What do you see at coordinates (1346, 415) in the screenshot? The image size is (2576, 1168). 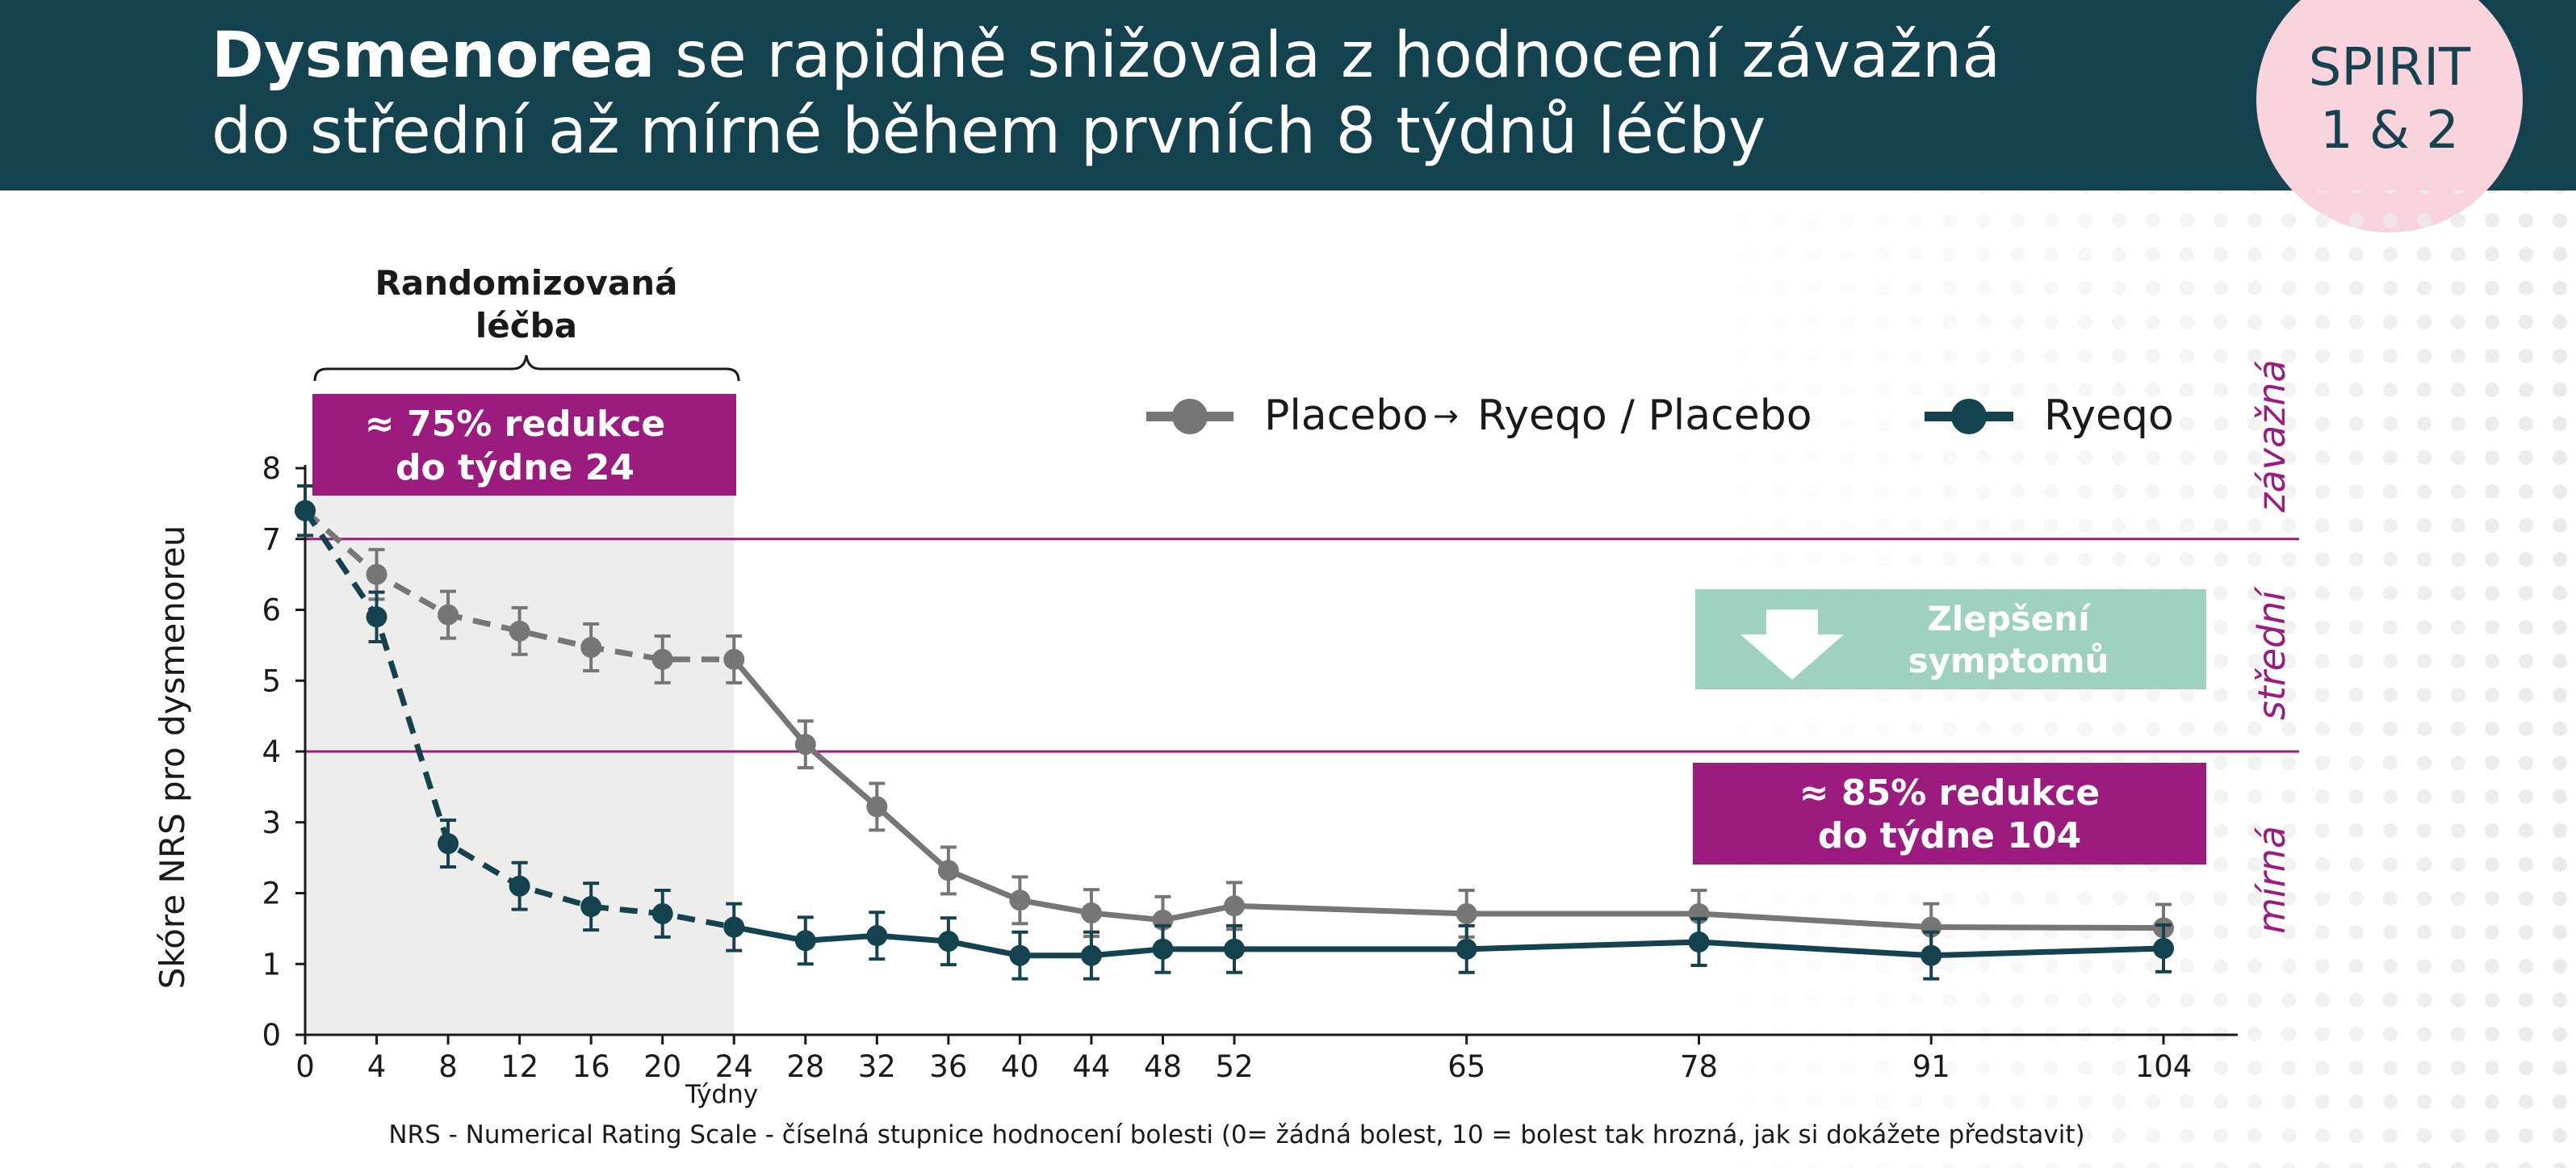 I see `legend-placebo-a: Placebo` at bounding box center [1346, 415].